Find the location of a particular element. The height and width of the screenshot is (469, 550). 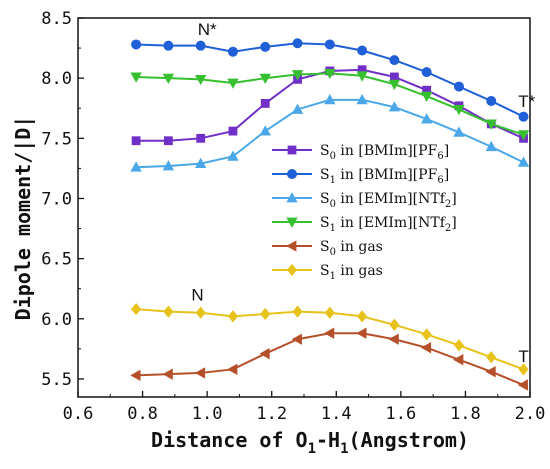

legend-label: S0 in [EMIm][NTf2] is located at coordinates (388, 200).